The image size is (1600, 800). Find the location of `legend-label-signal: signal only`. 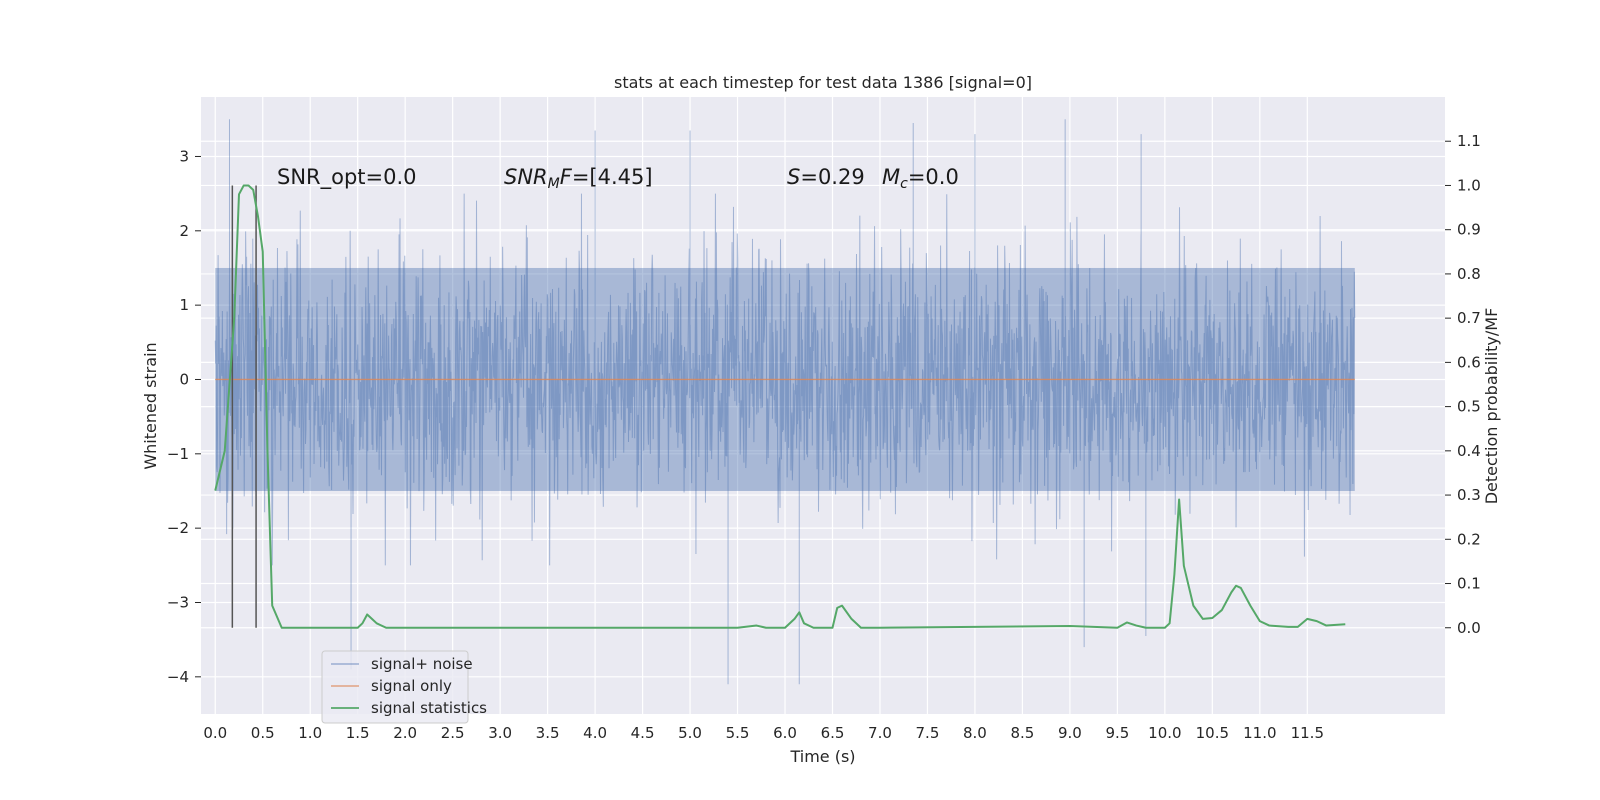

legend-label-signal: signal only is located at coordinates (411, 686).